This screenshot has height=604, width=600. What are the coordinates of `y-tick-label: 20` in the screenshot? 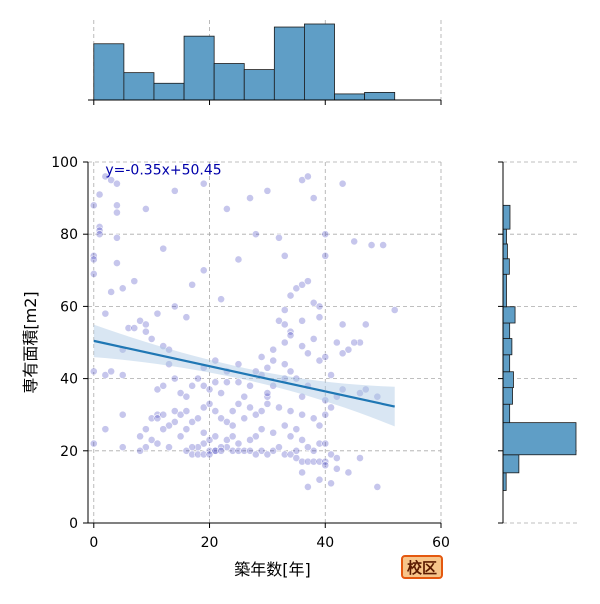 It's located at (69, 452).